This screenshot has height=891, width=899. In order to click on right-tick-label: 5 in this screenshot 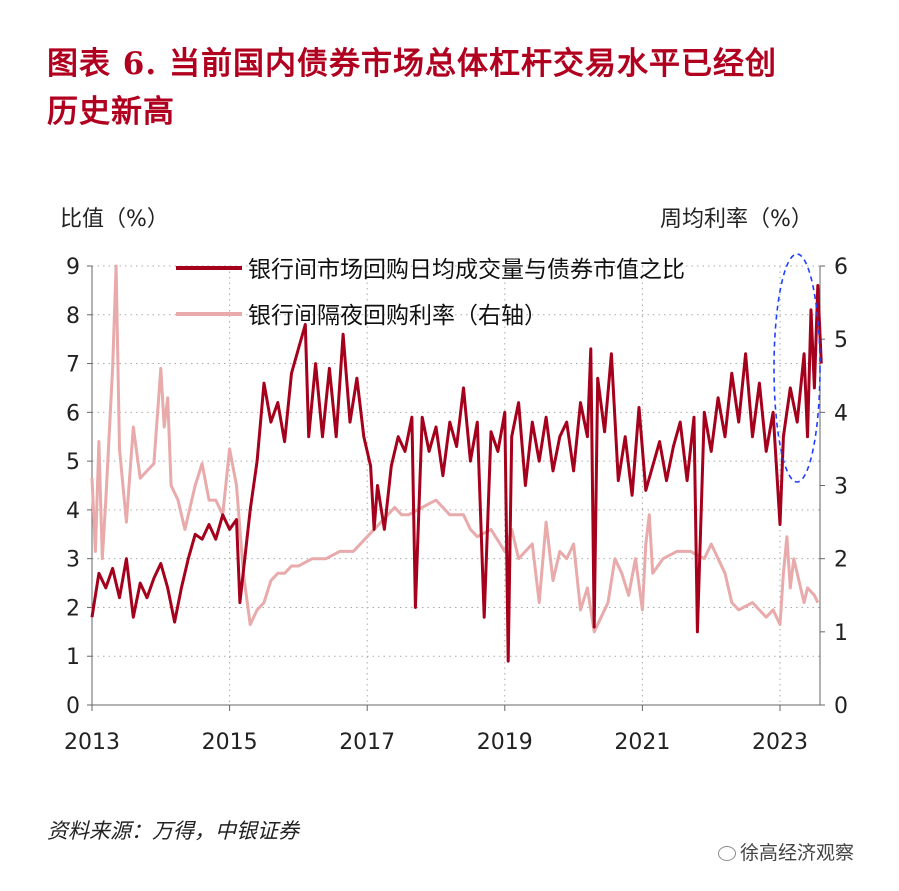, I will do `click(841, 340)`.